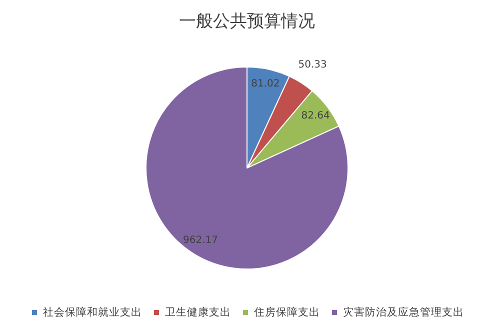 The image size is (494, 329). Describe the element at coordinates (312, 65) in the screenshot. I see `data-label: 50.33` at that location.